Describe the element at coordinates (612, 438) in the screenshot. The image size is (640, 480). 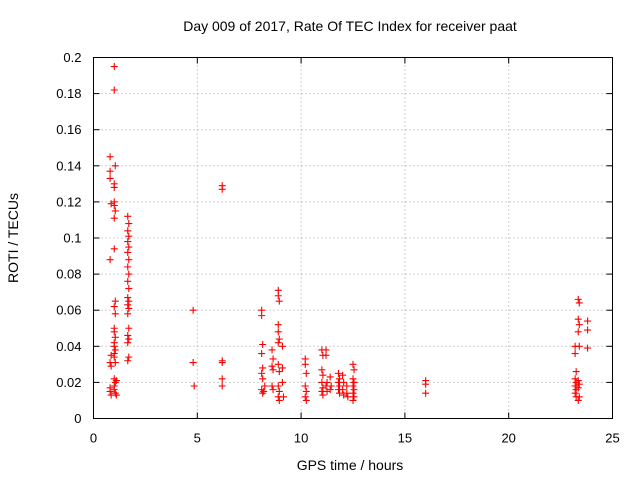
I see `x-tick-label: 25` at that location.